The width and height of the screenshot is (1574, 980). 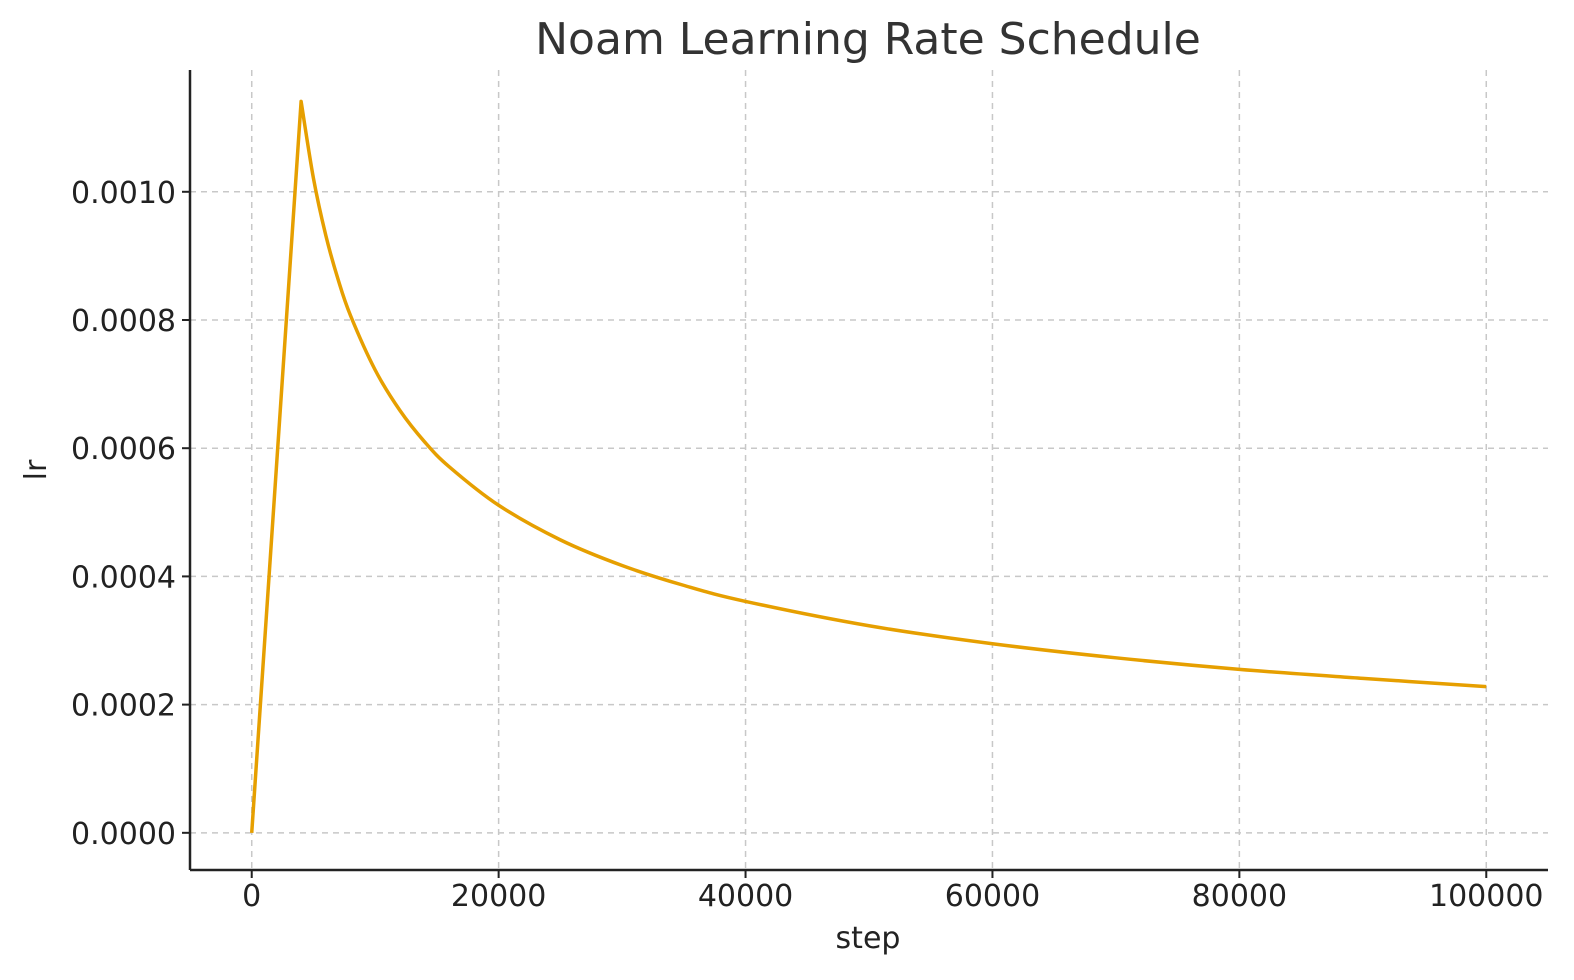 I want to click on chart-title: Noam Learning Rate Schedule, so click(x=868, y=39).